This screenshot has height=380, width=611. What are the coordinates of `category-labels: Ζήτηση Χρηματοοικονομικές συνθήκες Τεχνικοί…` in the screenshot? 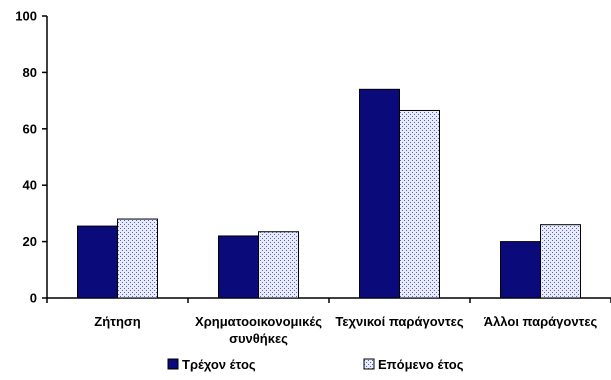 It's located at (345, 330).